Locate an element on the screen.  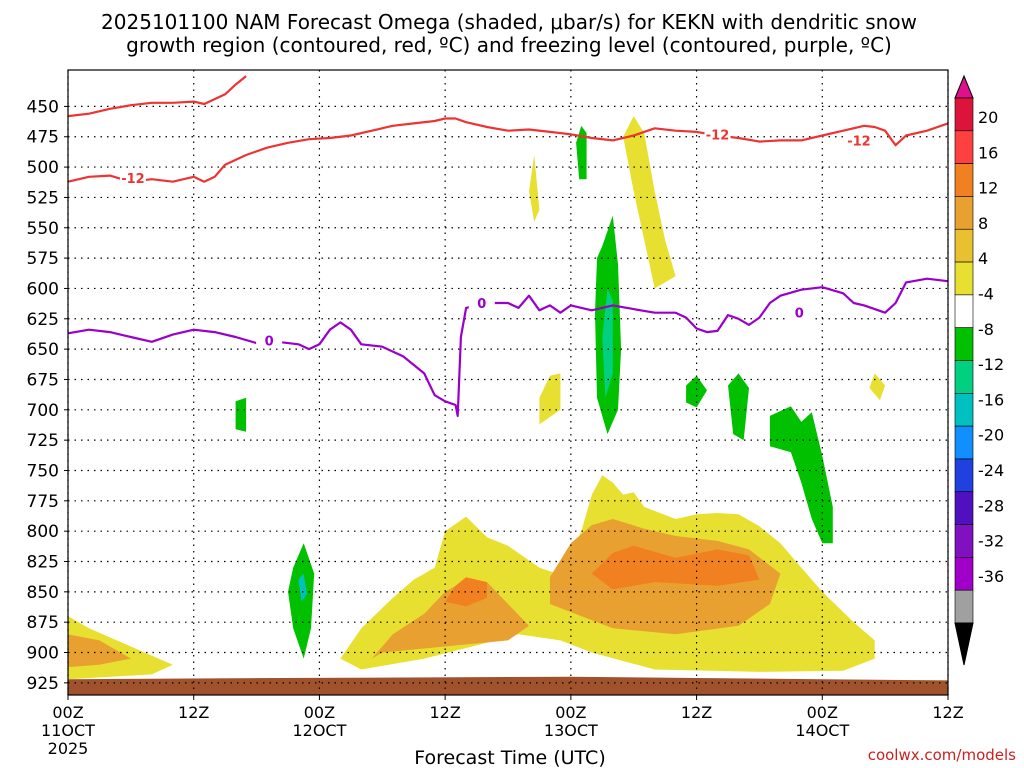
y-tick-label: 500 is located at coordinates (43, 168).